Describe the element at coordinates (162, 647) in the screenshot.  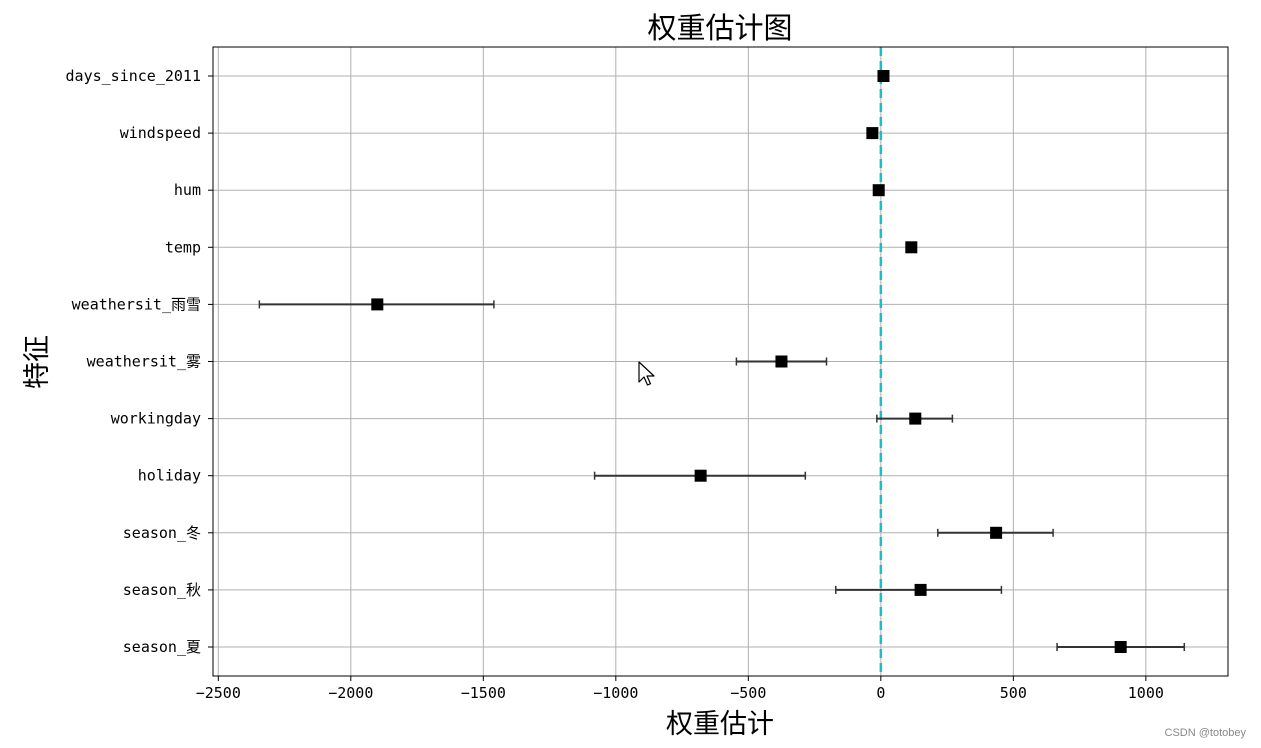
I see `y-tick-label: season_夏` at that location.